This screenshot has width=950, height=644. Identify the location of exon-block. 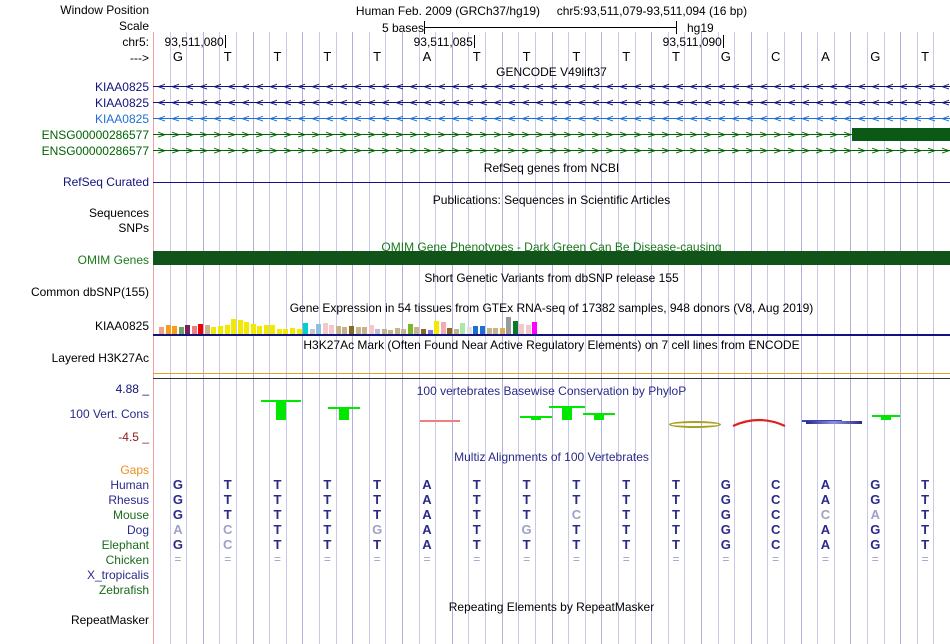
(901, 134).